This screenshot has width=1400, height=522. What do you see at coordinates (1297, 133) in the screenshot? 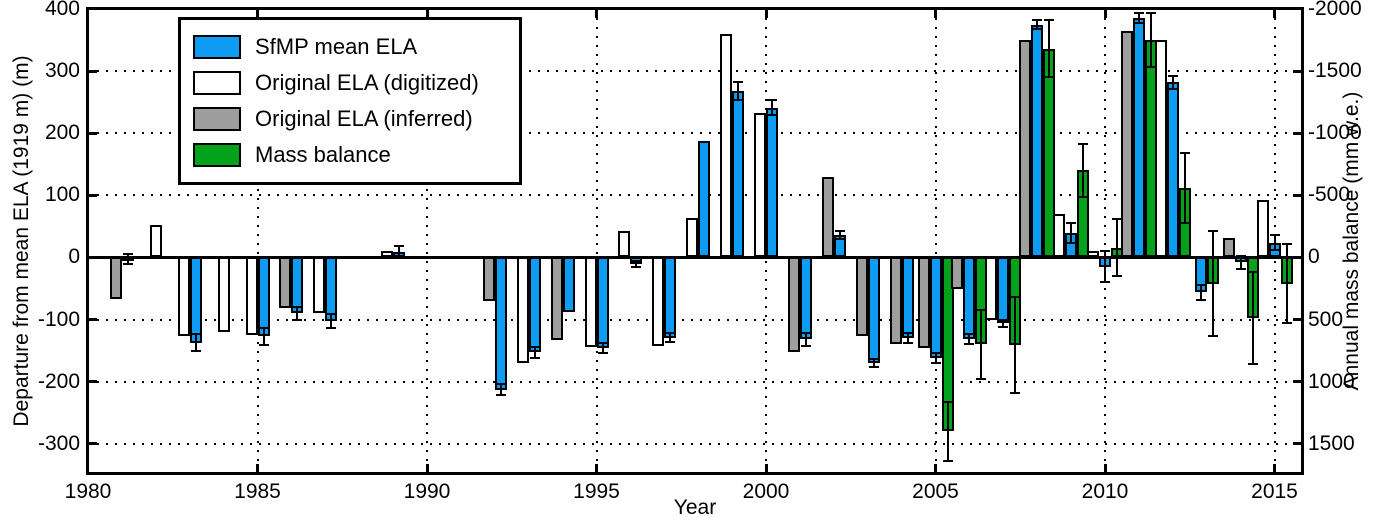
I see `y-tick-right` at bounding box center [1297, 133].